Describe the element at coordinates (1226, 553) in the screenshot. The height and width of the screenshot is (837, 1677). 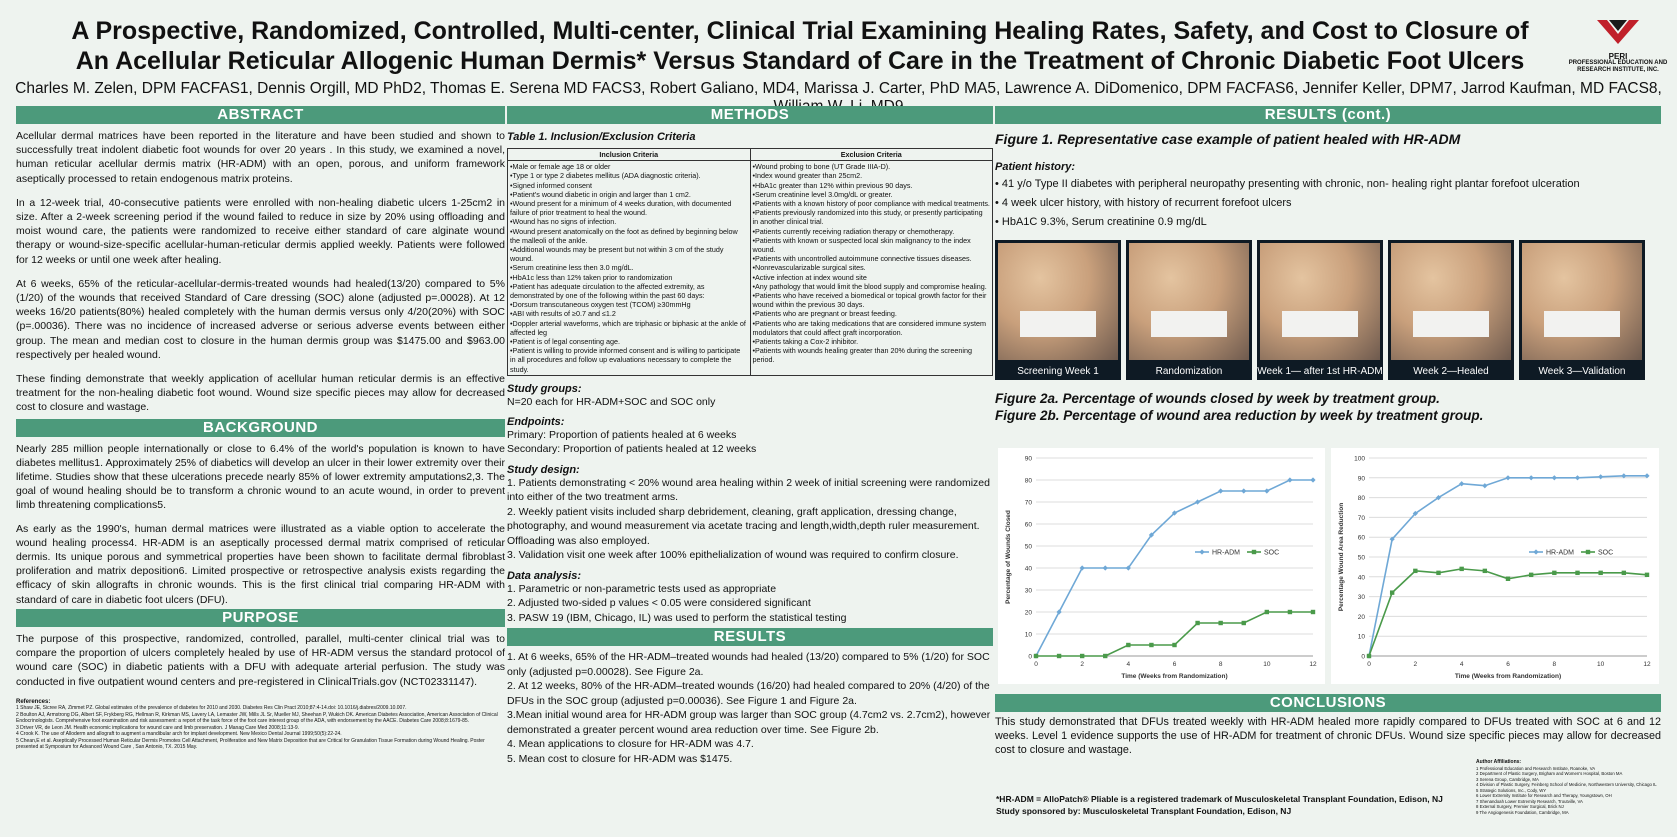
I see `legend-label: HR-ADM` at that location.